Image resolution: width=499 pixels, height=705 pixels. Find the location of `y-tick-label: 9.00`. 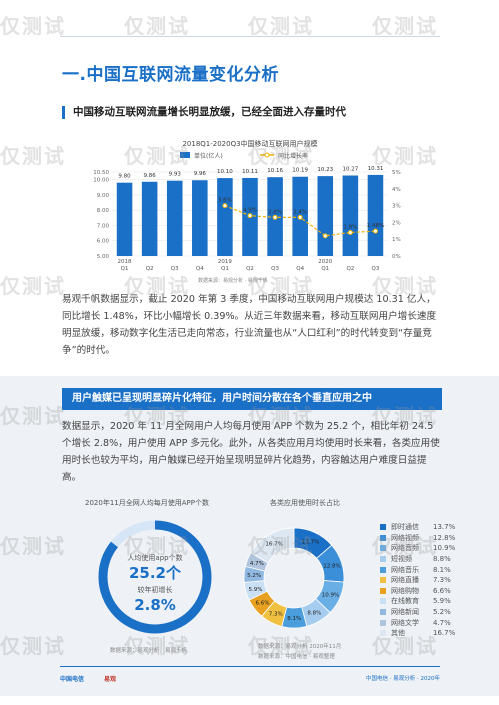

y-tick-label: 9.00 is located at coordinates (103, 196).